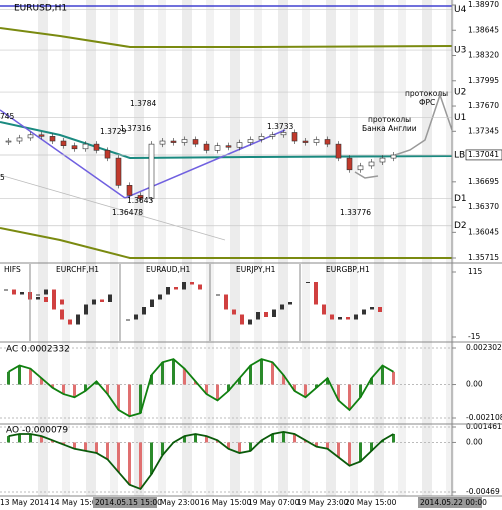 Image resolution: width=502 pixels, height=510 pixels. Describe the element at coordinates (483, 130) in the screenshot. I see `y-tick-label: 1.37345` at that location.